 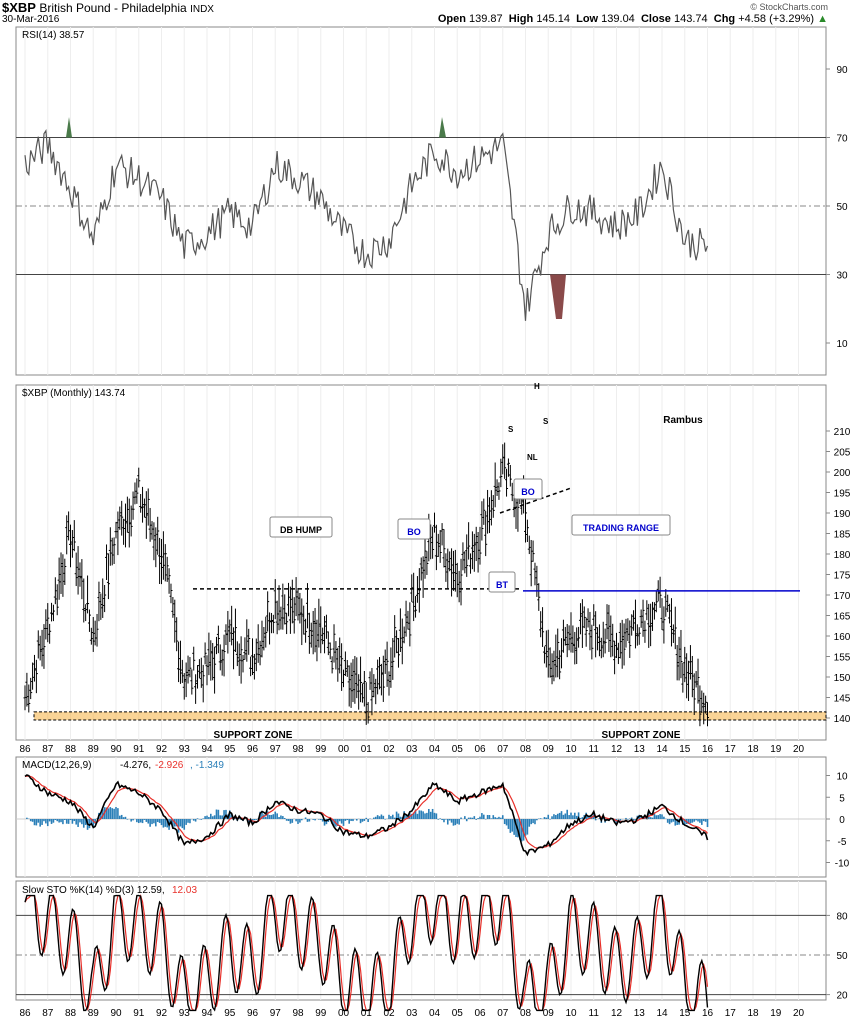 I want to click on year-tick-label: 90, so click(x=116, y=749).